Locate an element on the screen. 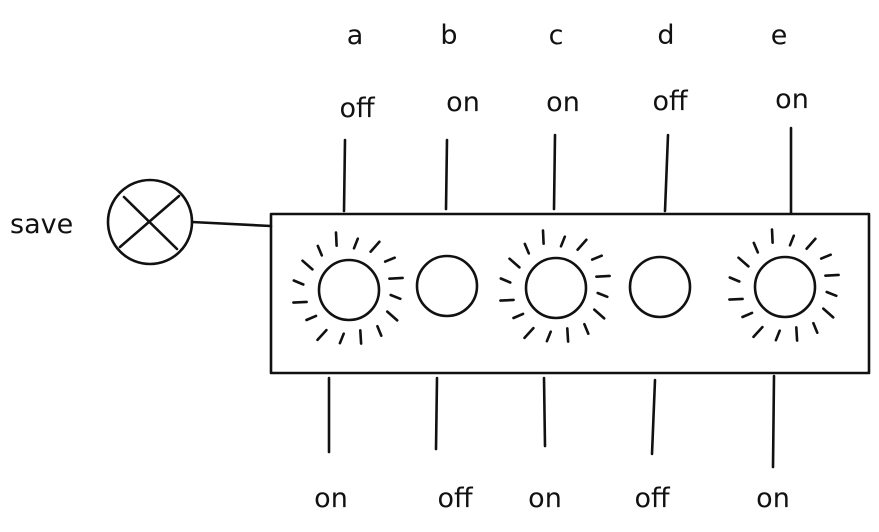 This screenshot has width=879, height=532. switch-c: c on on is located at coordinates (555, 267).